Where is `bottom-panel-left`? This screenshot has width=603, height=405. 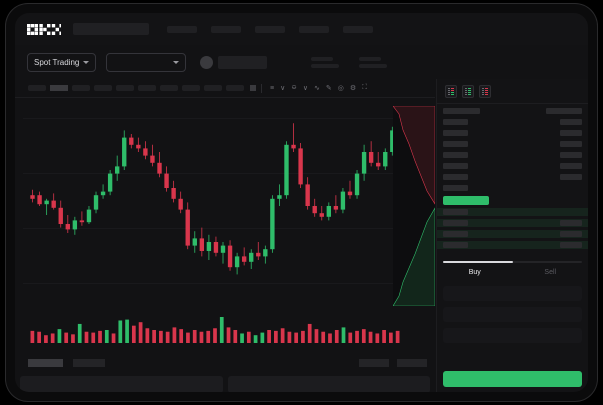
bottom-panel-left is located at coordinates (121, 384).